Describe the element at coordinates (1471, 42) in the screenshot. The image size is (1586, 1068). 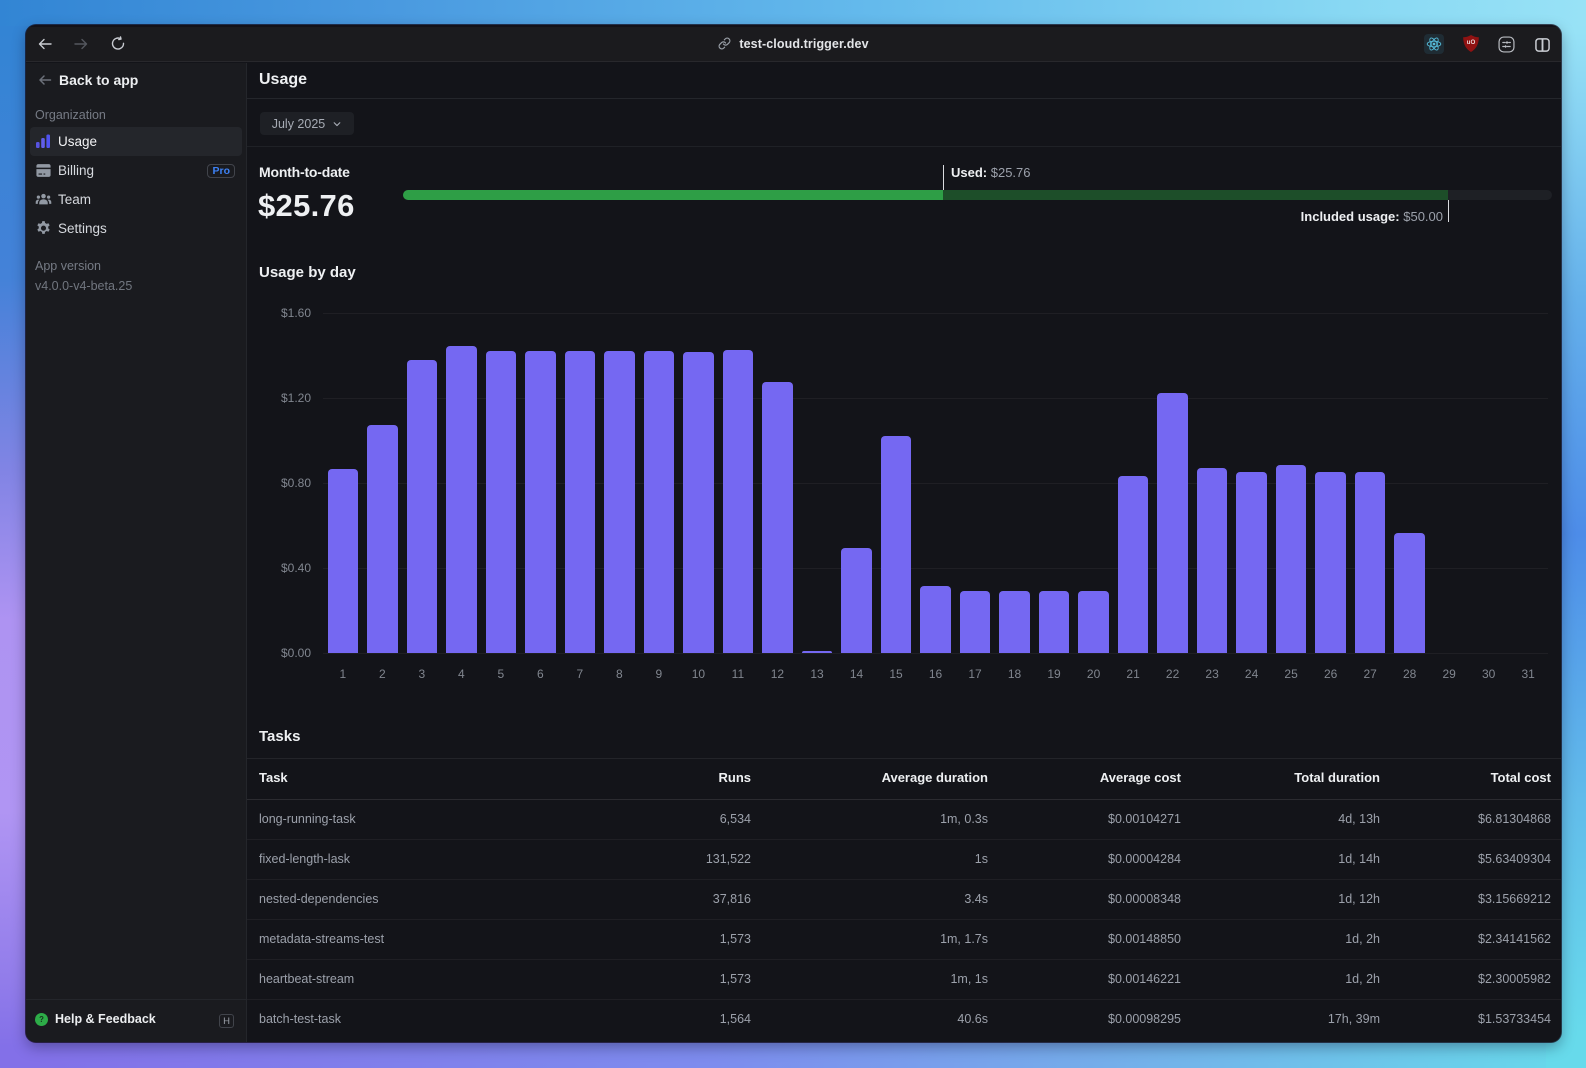
I see `svg-text: uO` at that location.